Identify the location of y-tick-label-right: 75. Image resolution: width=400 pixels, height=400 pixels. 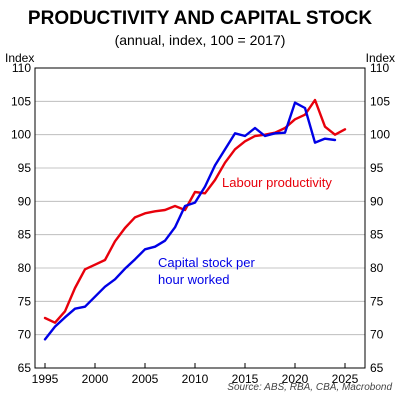
(377, 301).